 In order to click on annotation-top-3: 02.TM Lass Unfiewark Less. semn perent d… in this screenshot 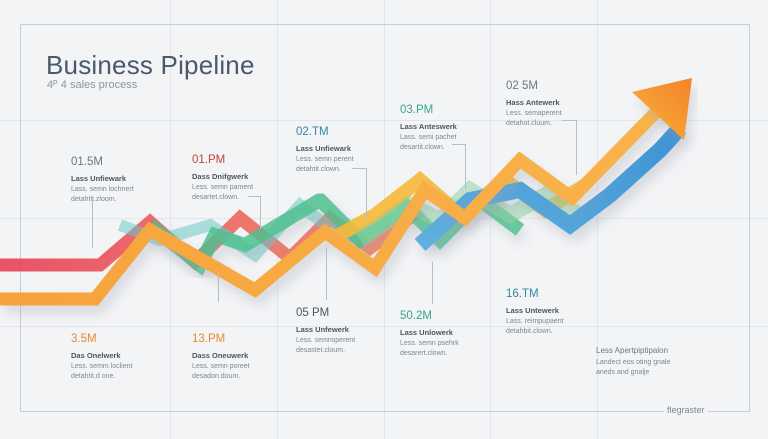, I will do `click(351, 150)`.